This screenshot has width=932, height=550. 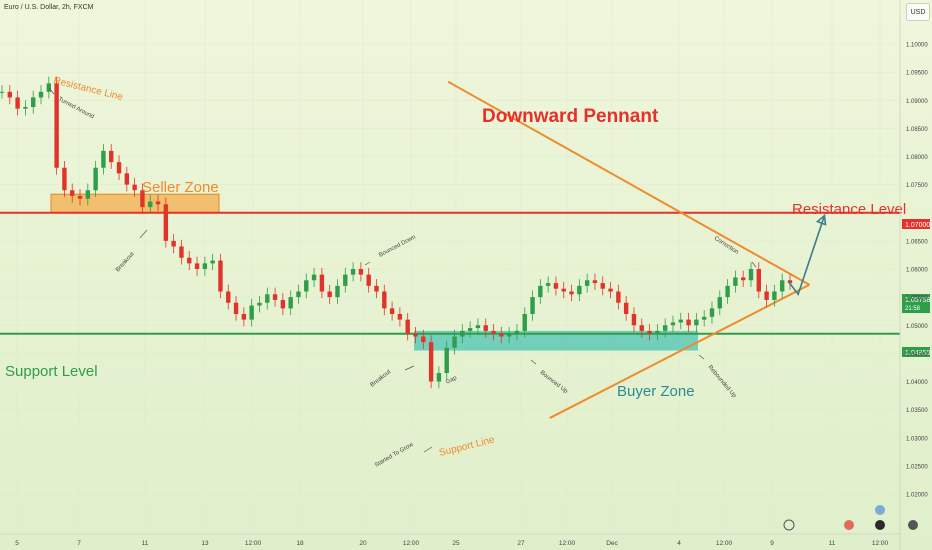 What do you see at coordinates (394, 455) in the screenshot?
I see `started-to-grow-label: Started To Grow` at bounding box center [394, 455].